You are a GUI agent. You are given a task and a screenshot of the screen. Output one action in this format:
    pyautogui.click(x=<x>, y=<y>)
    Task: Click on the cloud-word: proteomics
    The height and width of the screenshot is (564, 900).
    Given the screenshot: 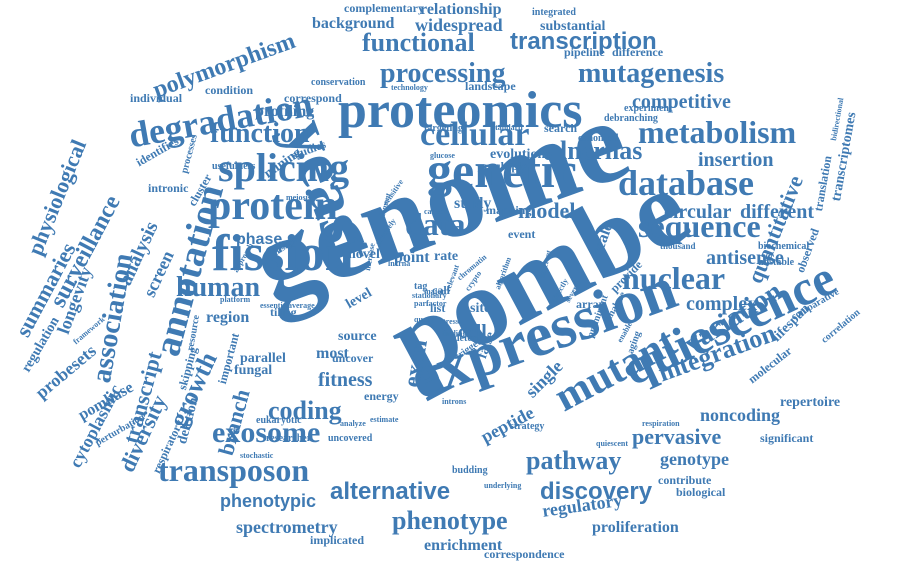 What is the action you would take?
    pyautogui.click(x=460, y=110)
    